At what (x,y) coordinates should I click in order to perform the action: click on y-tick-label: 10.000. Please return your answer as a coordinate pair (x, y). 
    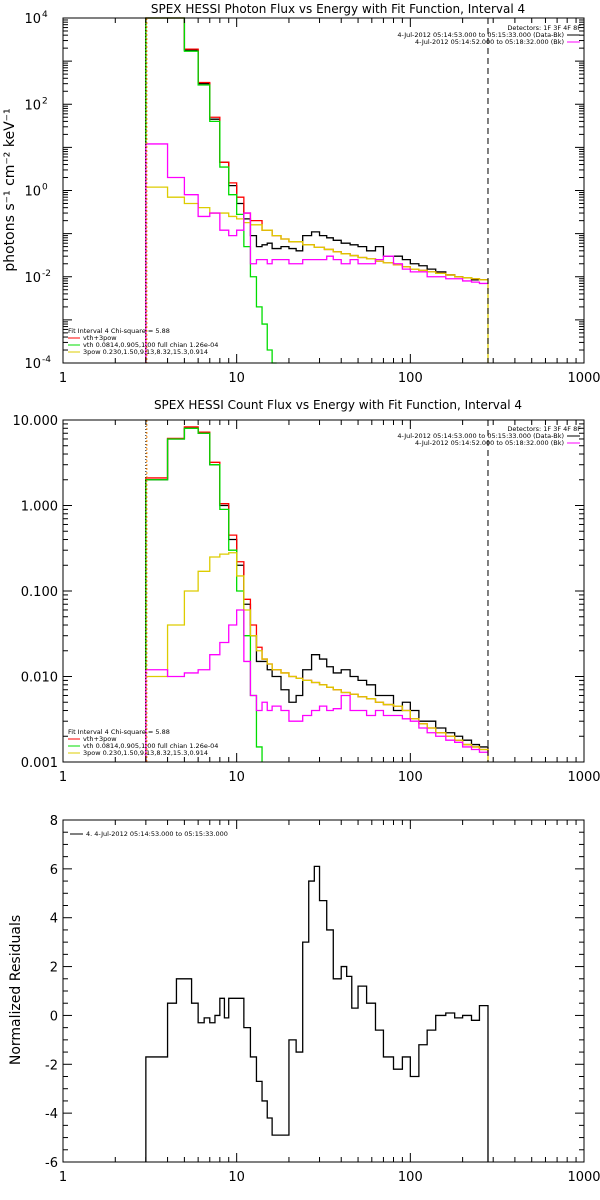
    Looking at the image, I should click on (36, 421).